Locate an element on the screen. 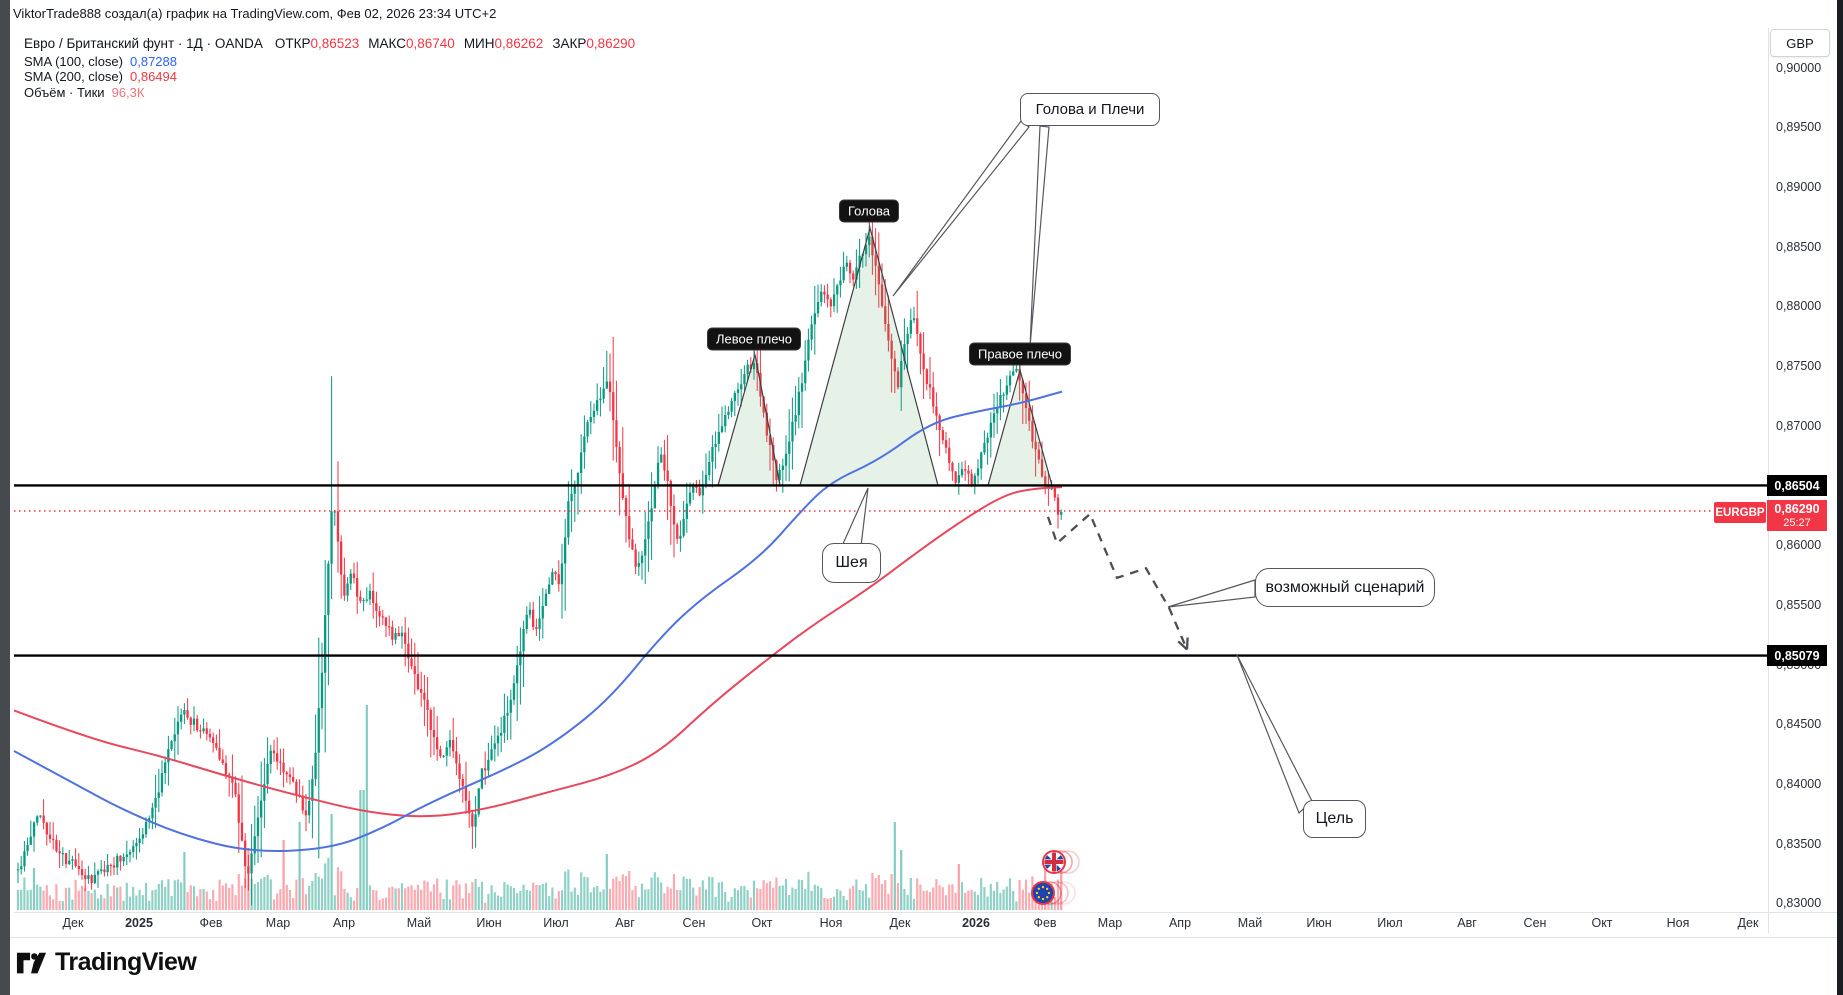  price-tick-label: 0,84000 is located at coordinates (1799, 783).